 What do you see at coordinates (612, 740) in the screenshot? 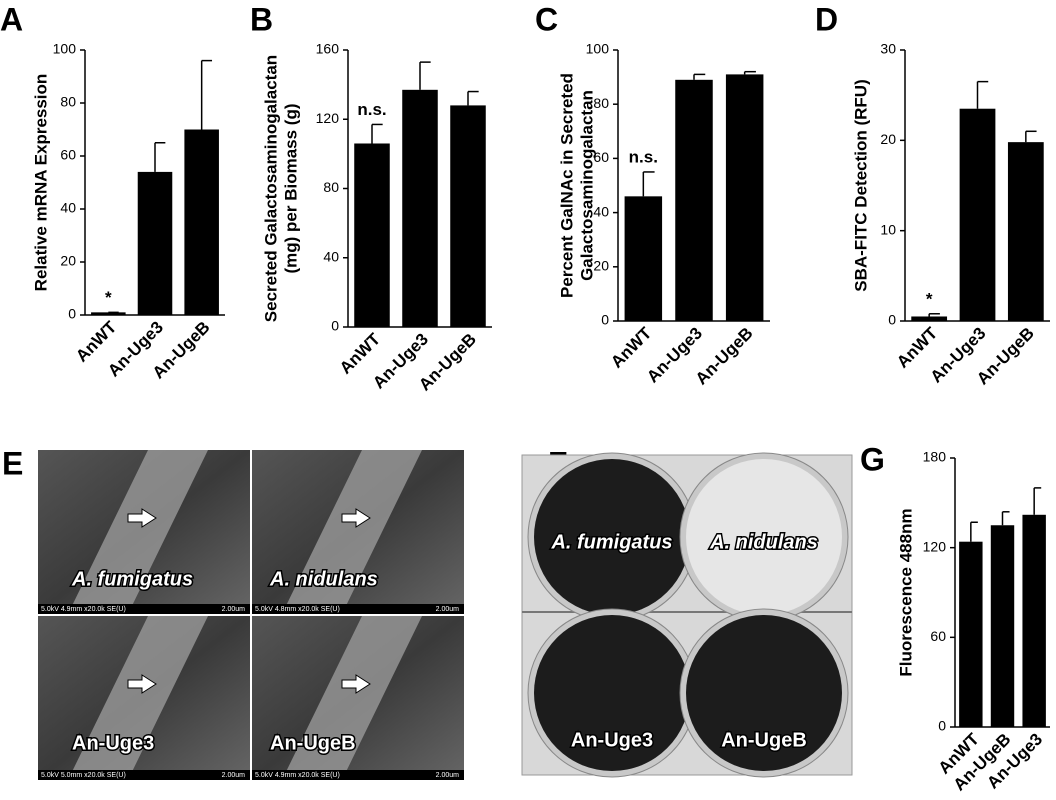
I see `well-label: An-Uge3` at bounding box center [612, 740].